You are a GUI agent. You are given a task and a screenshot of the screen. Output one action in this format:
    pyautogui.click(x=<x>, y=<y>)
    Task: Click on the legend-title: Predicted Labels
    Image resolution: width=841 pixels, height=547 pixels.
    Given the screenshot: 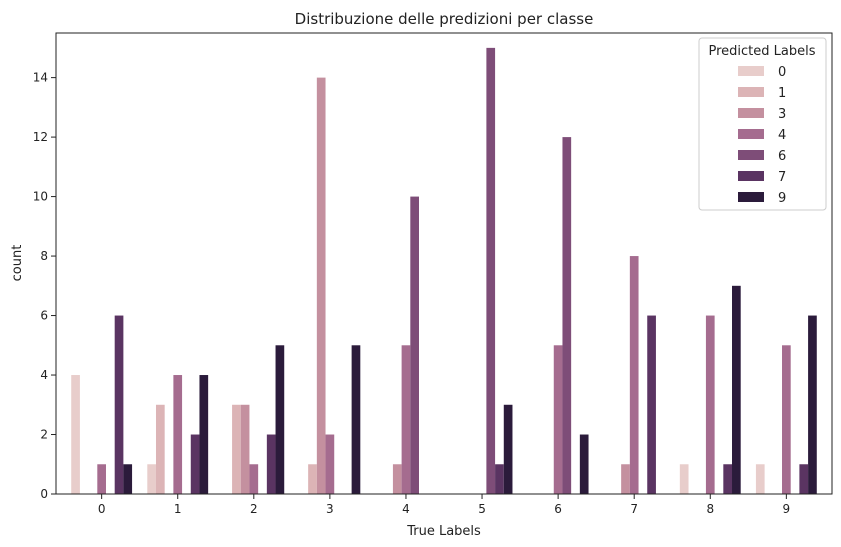 What is the action you would take?
    pyautogui.click(x=761, y=51)
    